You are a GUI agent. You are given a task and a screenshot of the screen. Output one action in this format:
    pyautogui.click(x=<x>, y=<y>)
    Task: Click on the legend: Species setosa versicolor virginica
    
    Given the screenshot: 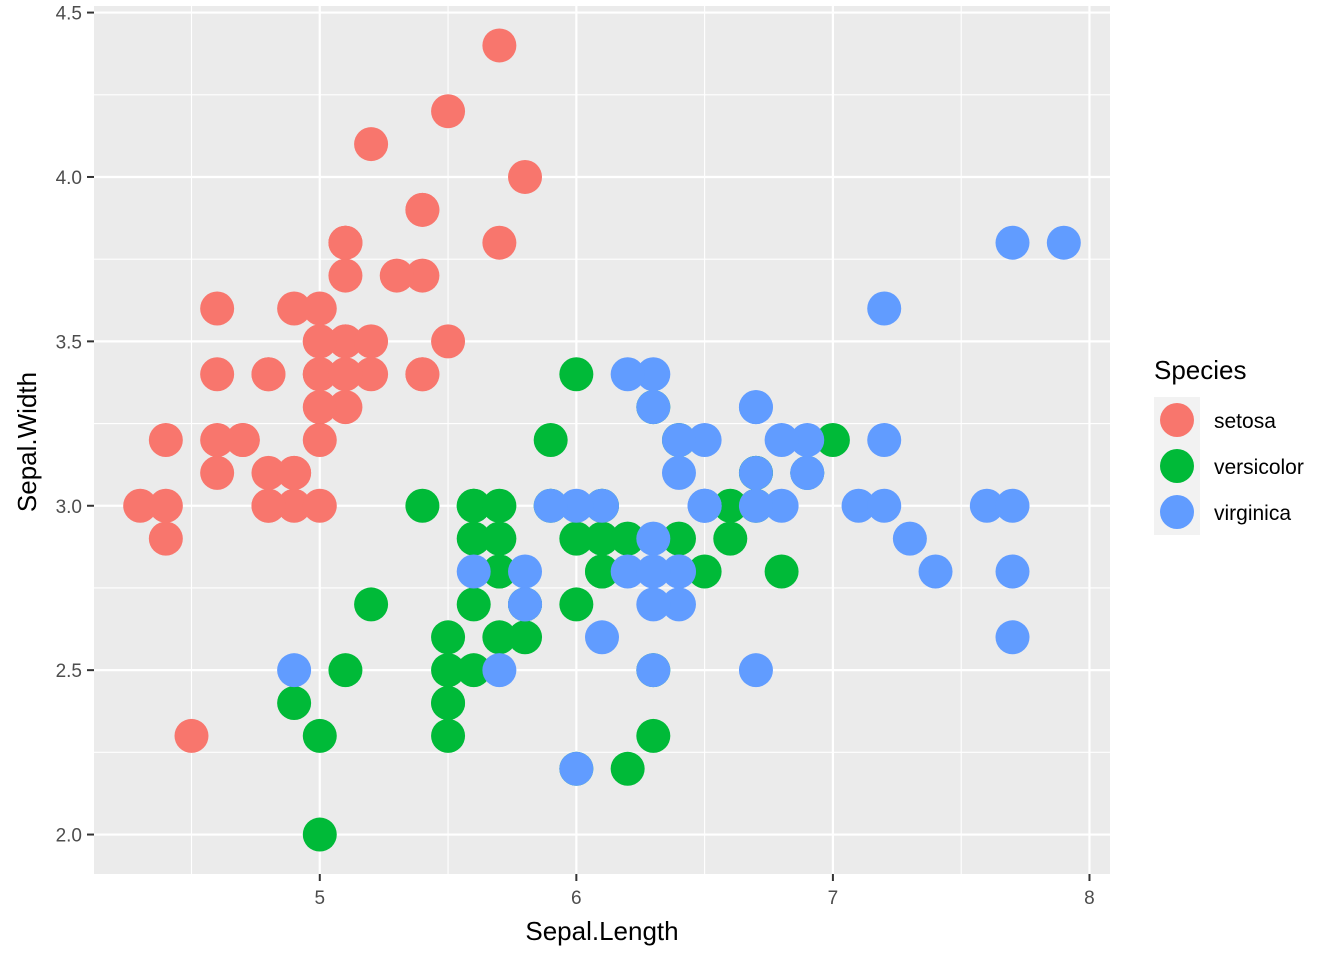 What is the action you would take?
    pyautogui.click(x=1229, y=445)
    